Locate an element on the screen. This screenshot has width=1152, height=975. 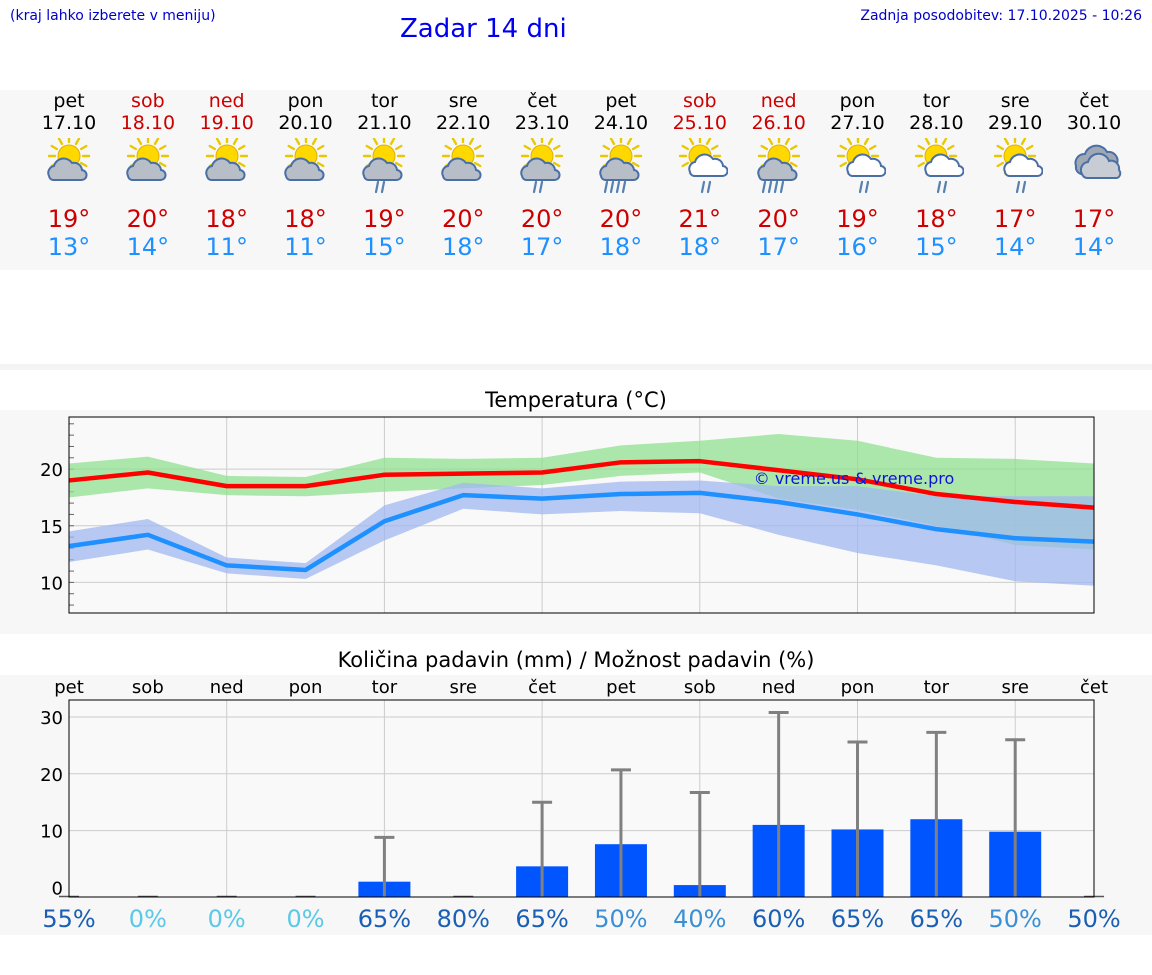
precipitation-probability: 0% is located at coordinates (148, 919).